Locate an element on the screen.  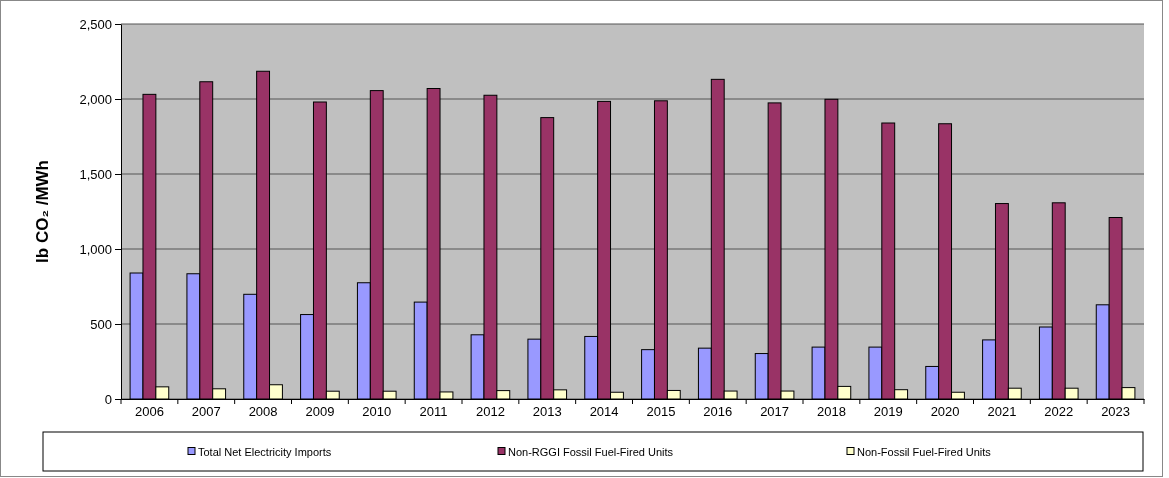
x-tick-label: 2019 is located at coordinates (888, 412).